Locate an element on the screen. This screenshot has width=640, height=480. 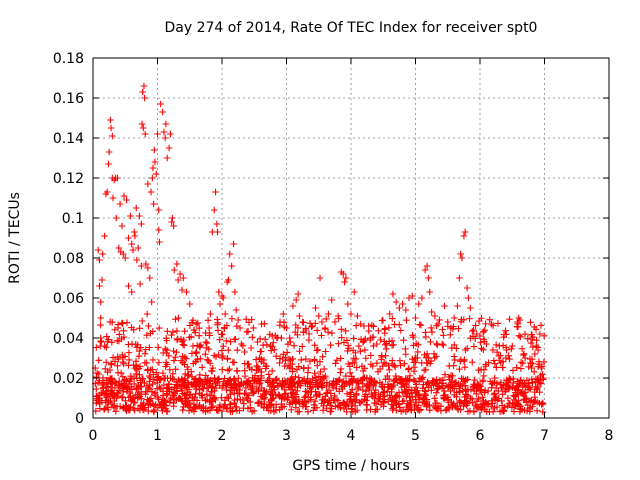
x-axis-label: GPS time / hours is located at coordinates (350, 466).